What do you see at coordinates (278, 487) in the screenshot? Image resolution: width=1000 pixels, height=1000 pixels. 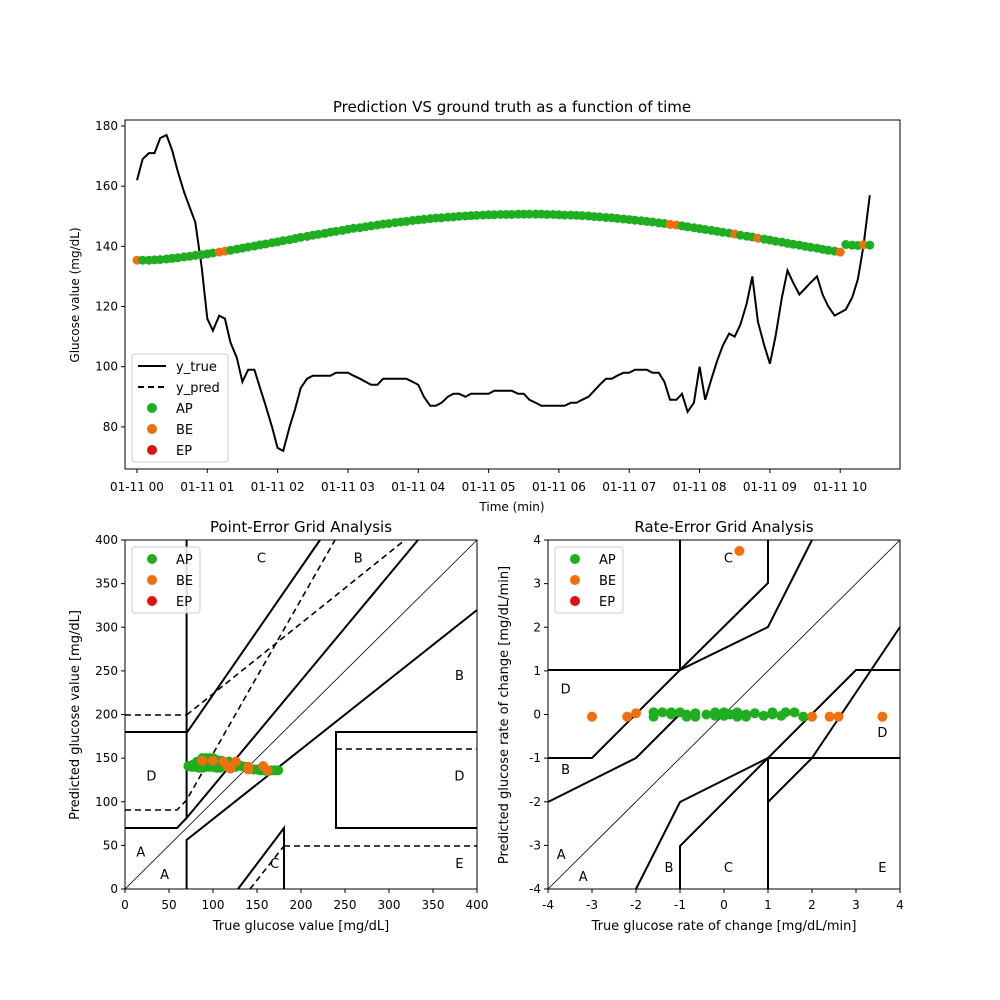 I see `ts-x-tick-label: 01-11 02` at bounding box center [278, 487].